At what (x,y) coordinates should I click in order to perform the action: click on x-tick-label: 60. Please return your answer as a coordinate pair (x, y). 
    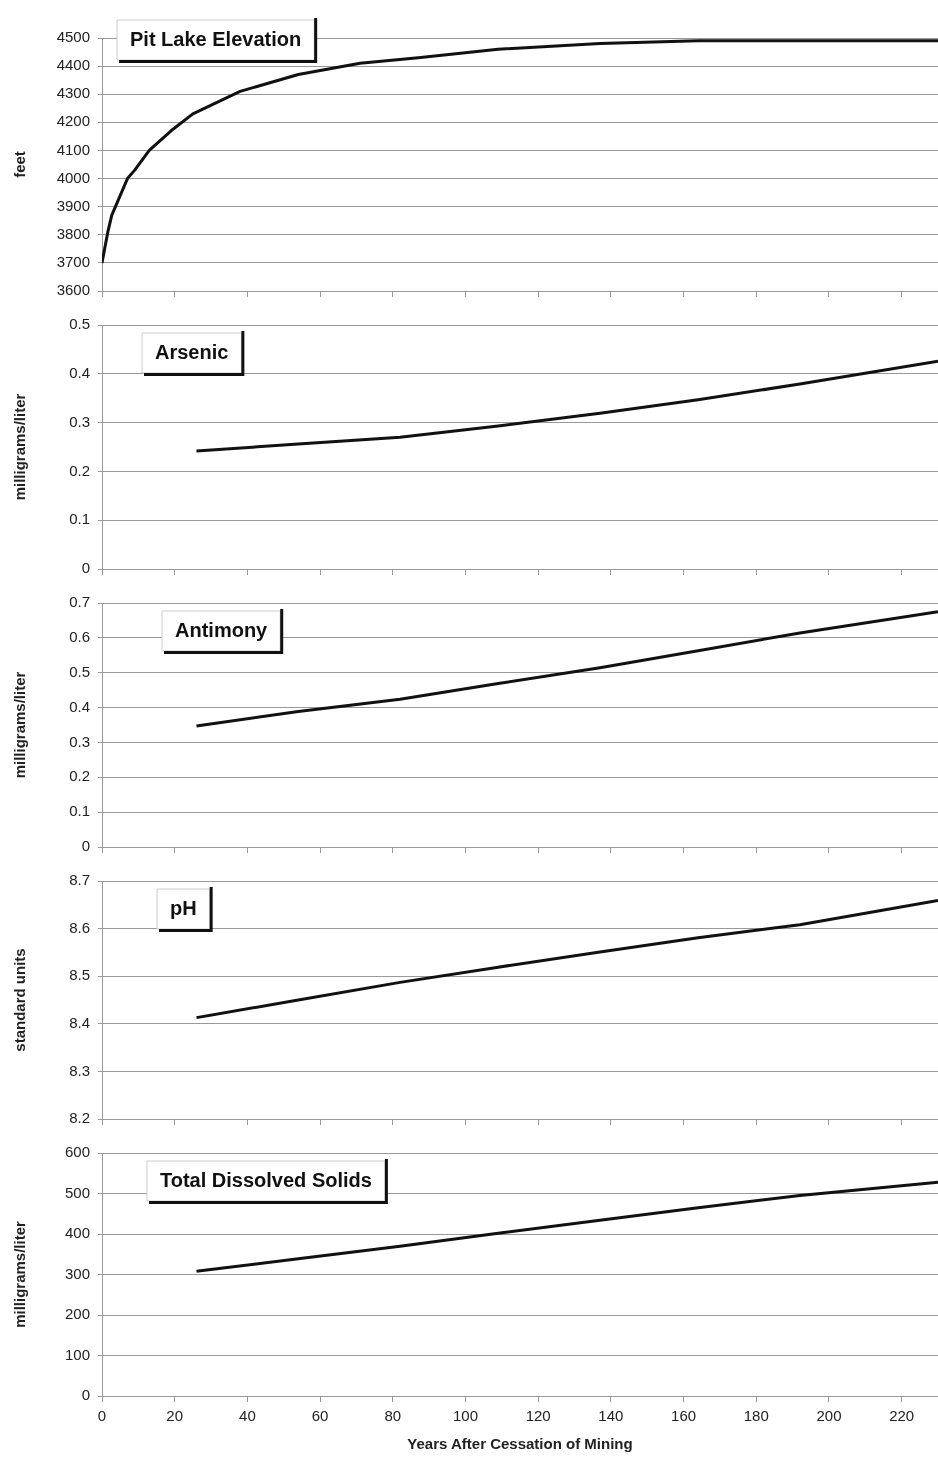
    Looking at the image, I should click on (320, 1416).